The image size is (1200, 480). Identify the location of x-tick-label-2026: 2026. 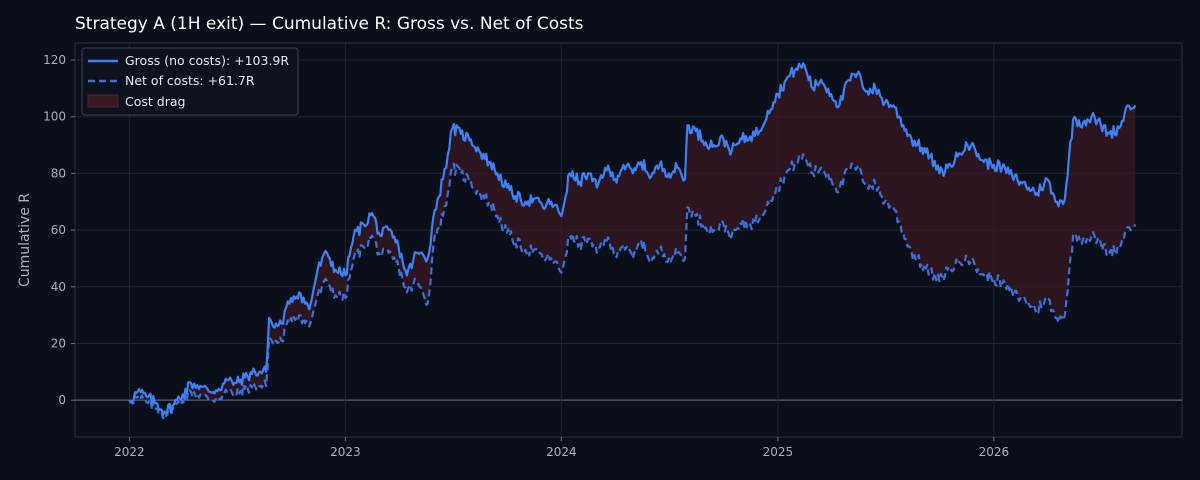
(994, 452).